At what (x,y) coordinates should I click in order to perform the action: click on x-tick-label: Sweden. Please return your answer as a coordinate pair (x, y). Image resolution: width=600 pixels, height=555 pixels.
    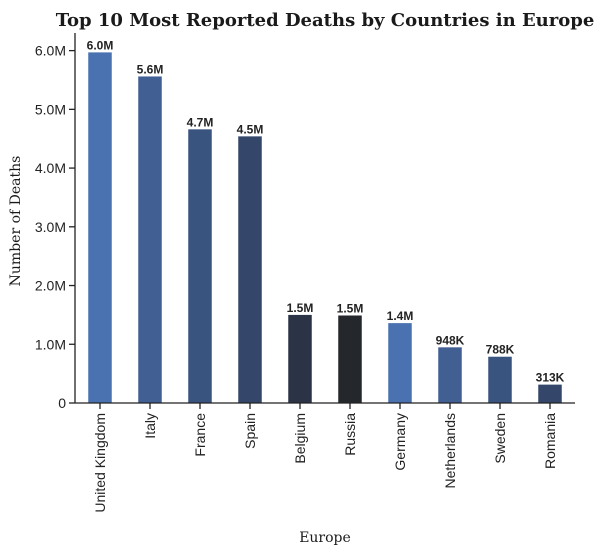
    Looking at the image, I should click on (500, 438).